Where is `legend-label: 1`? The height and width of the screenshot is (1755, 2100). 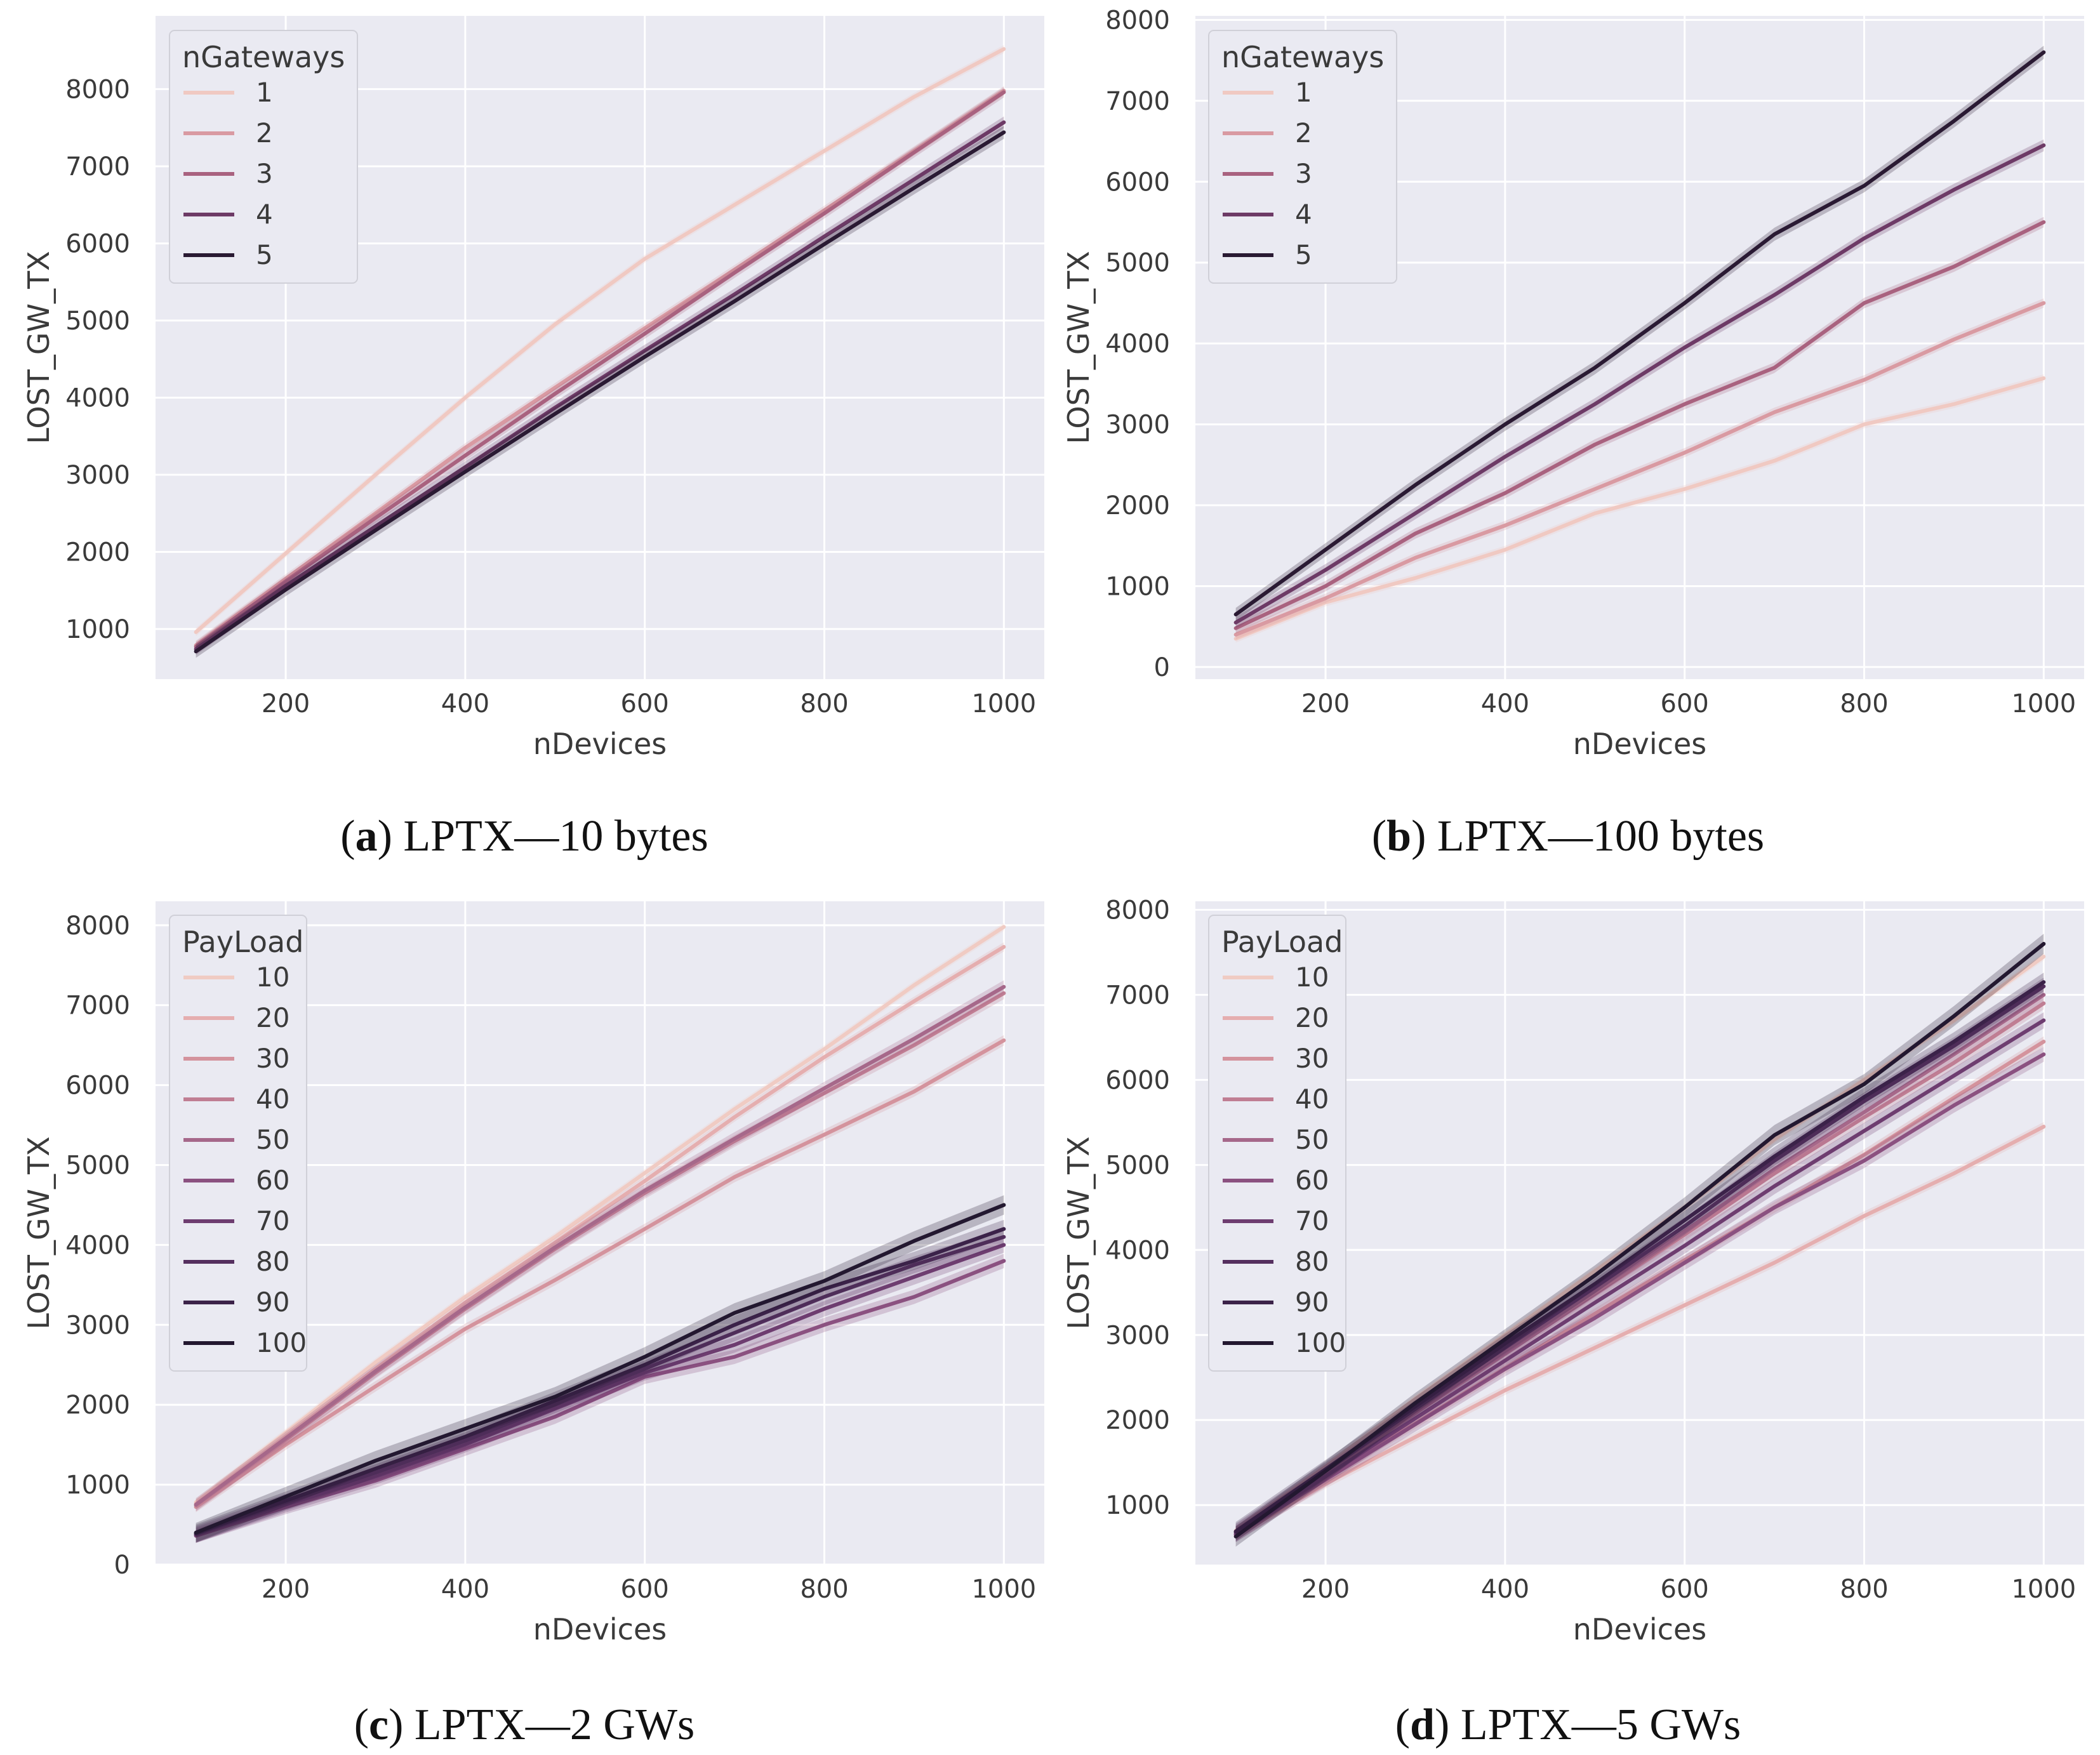
legend-label: 1 is located at coordinates (264, 92).